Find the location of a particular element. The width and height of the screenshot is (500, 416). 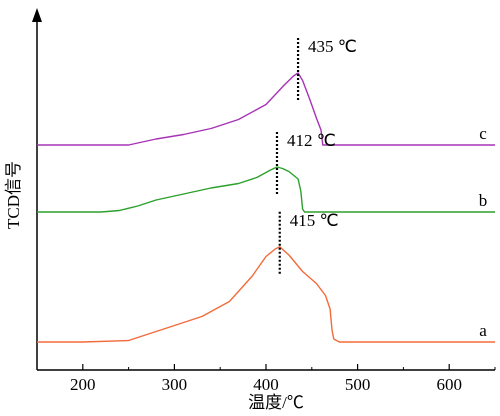

x-tick-label: 600 is located at coordinates (449, 384).